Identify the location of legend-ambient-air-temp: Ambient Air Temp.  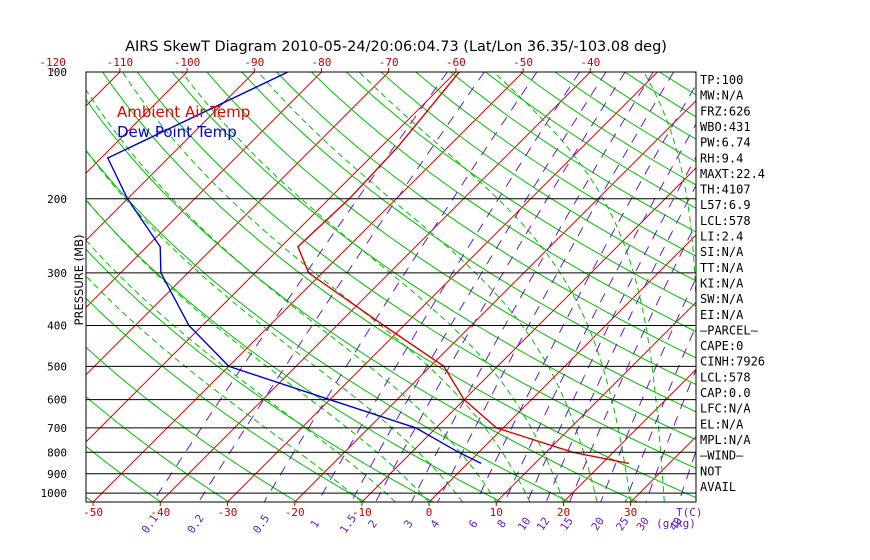
(183, 112).